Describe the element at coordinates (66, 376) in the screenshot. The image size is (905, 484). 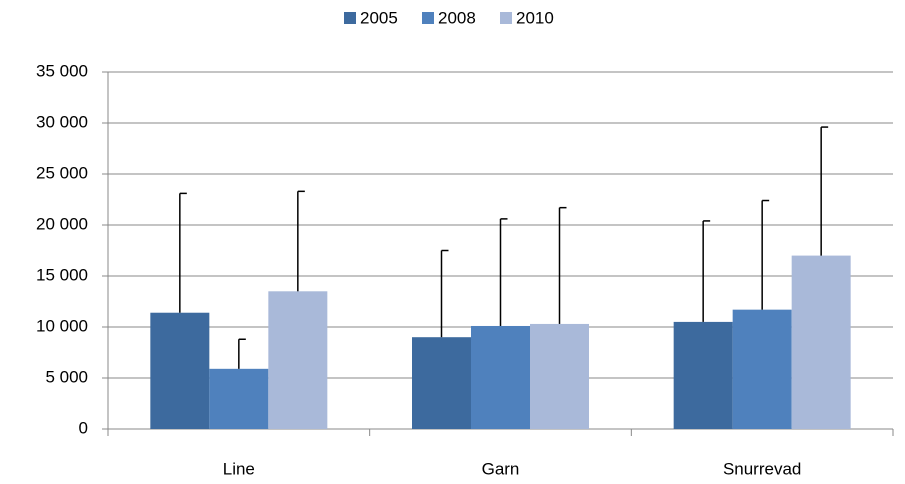
I see `y-tick-label: 5 000` at that location.